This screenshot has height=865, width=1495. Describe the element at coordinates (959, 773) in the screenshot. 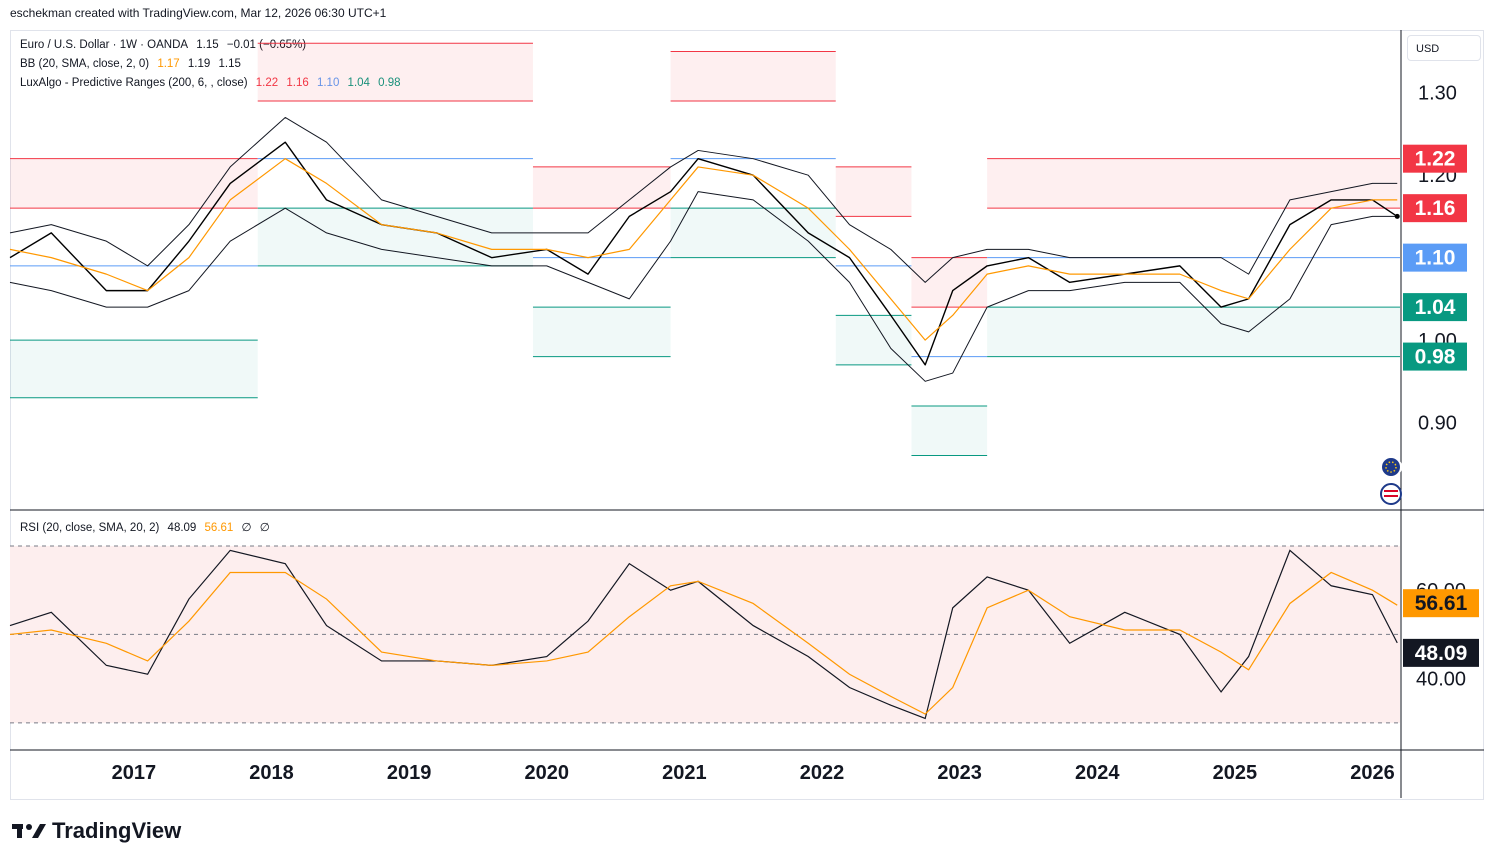

I see `time-tick-2023: 2023` at that location.